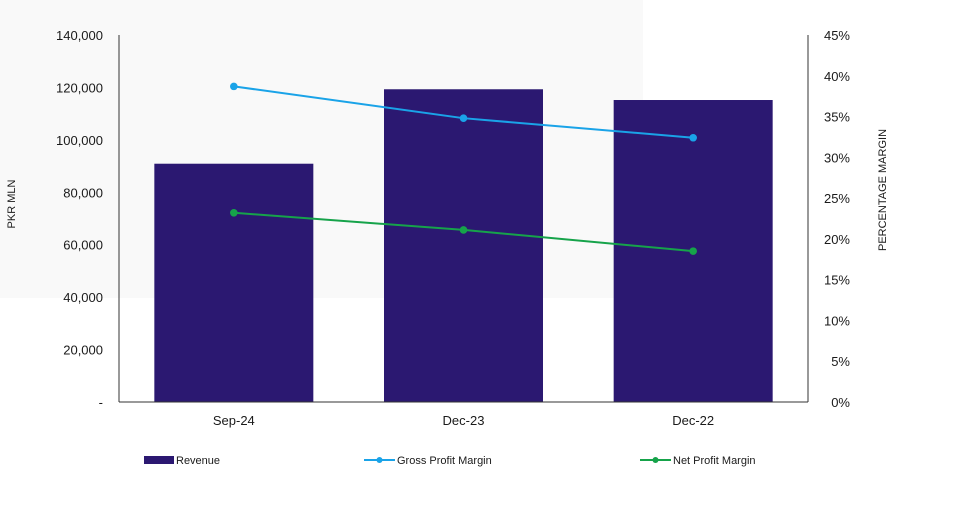 Image resolution: width=967 pixels, height=508 pixels. Describe the element at coordinates (101, 402) in the screenshot. I see `y-tick-label: -` at that location.